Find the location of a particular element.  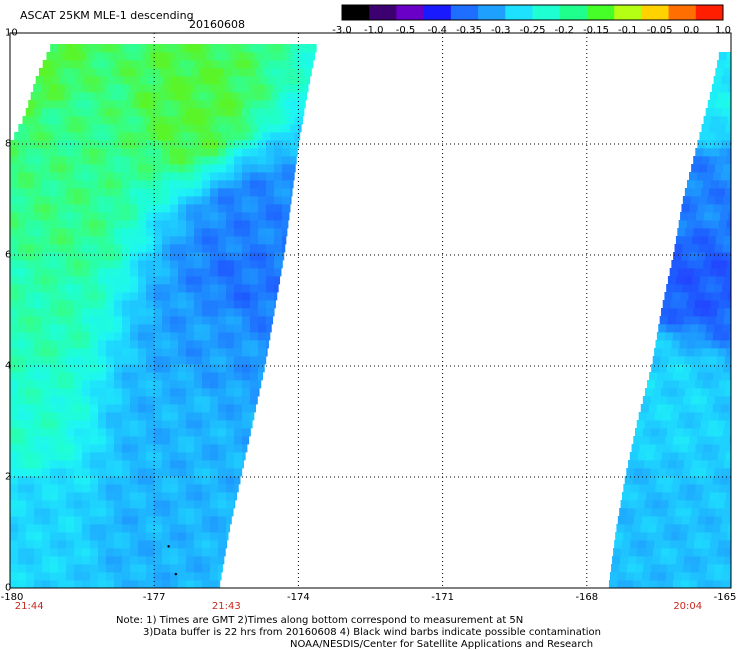

contamination-mark is located at coordinates (176, 574).